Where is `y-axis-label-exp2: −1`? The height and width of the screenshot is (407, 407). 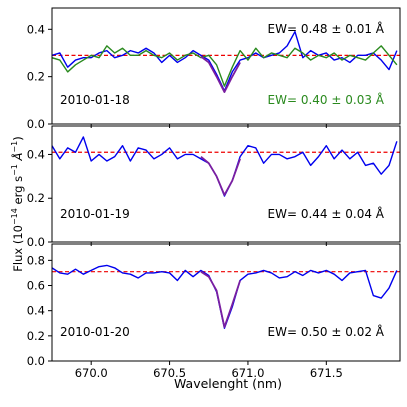
y-axis-label-exp2: −1 is located at coordinates (14, 170).